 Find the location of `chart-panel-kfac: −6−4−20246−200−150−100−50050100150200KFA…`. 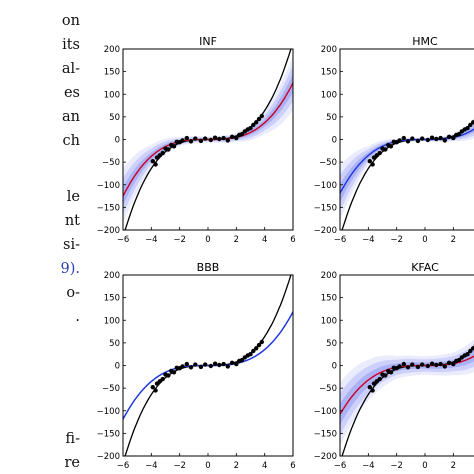

chart-panel-kfac: −6−4−20246−200−150−100−50050100150200KFA… is located at coordinates (394, 366).